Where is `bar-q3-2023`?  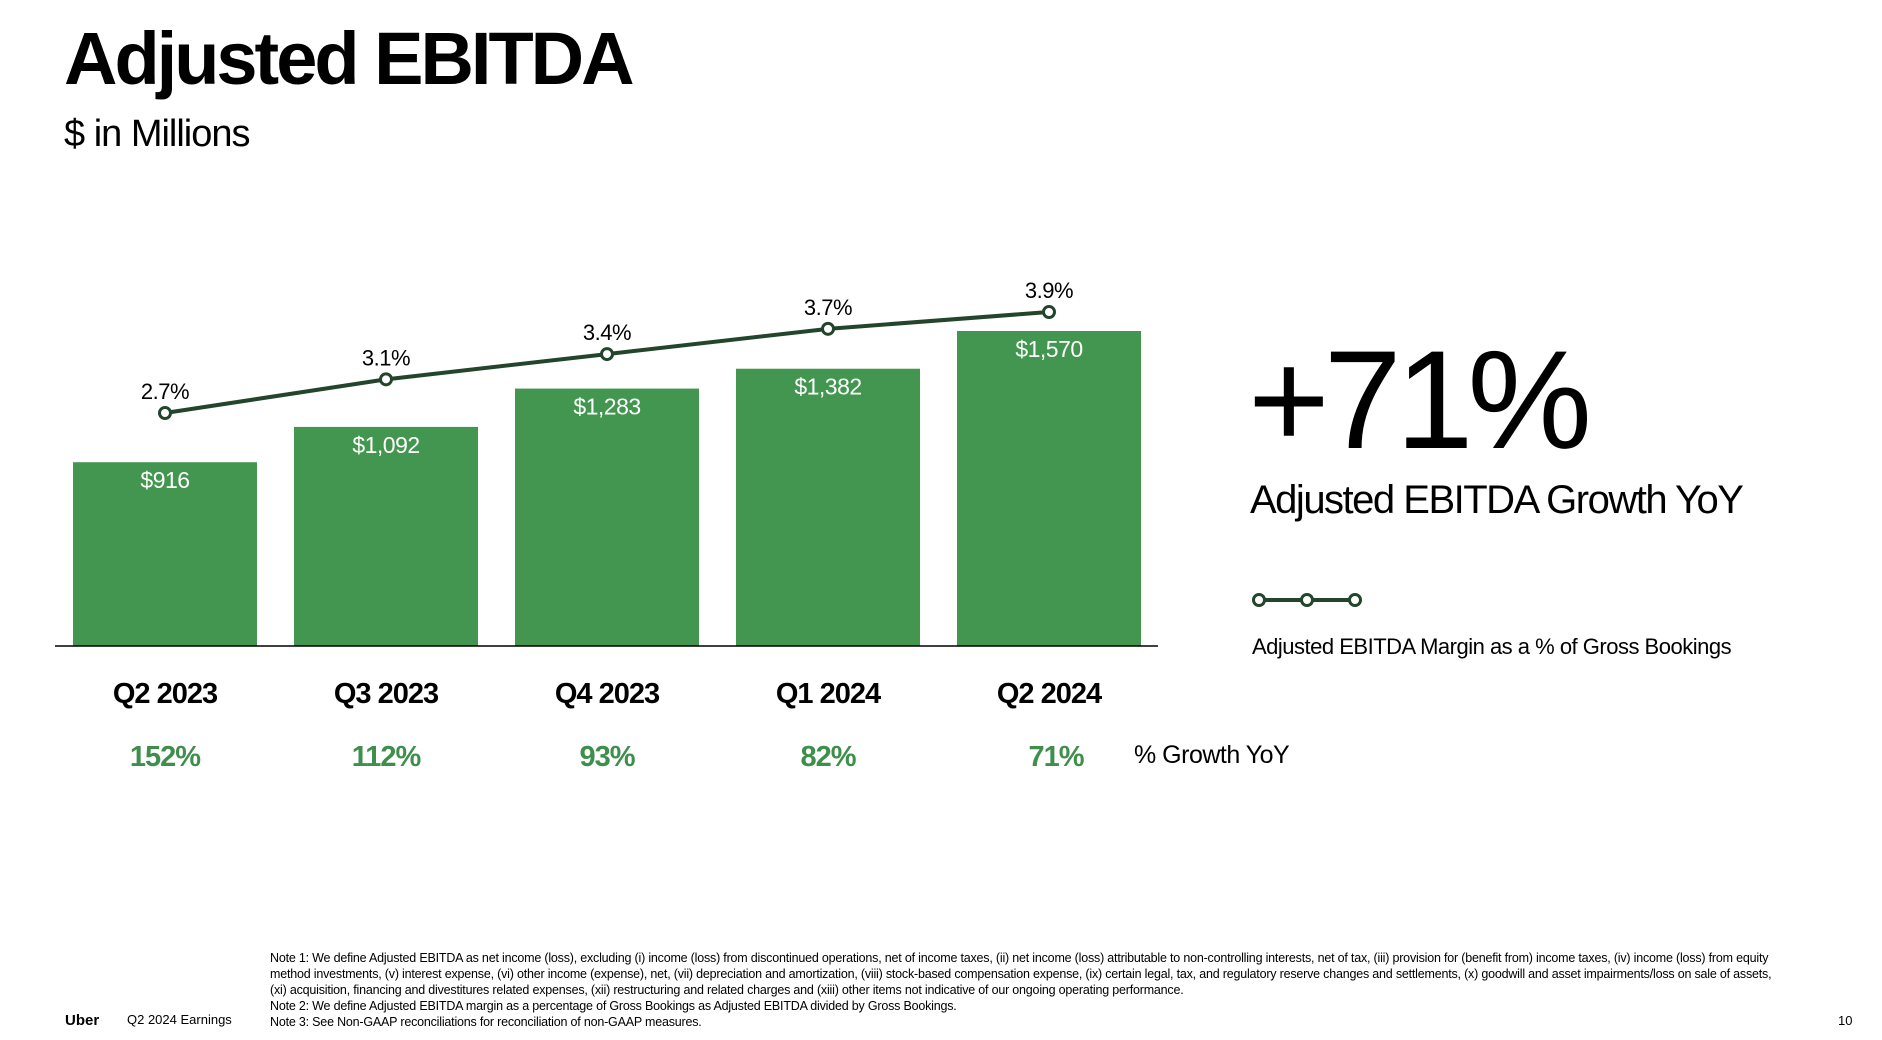
bar-q3-2023 is located at coordinates (386, 536).